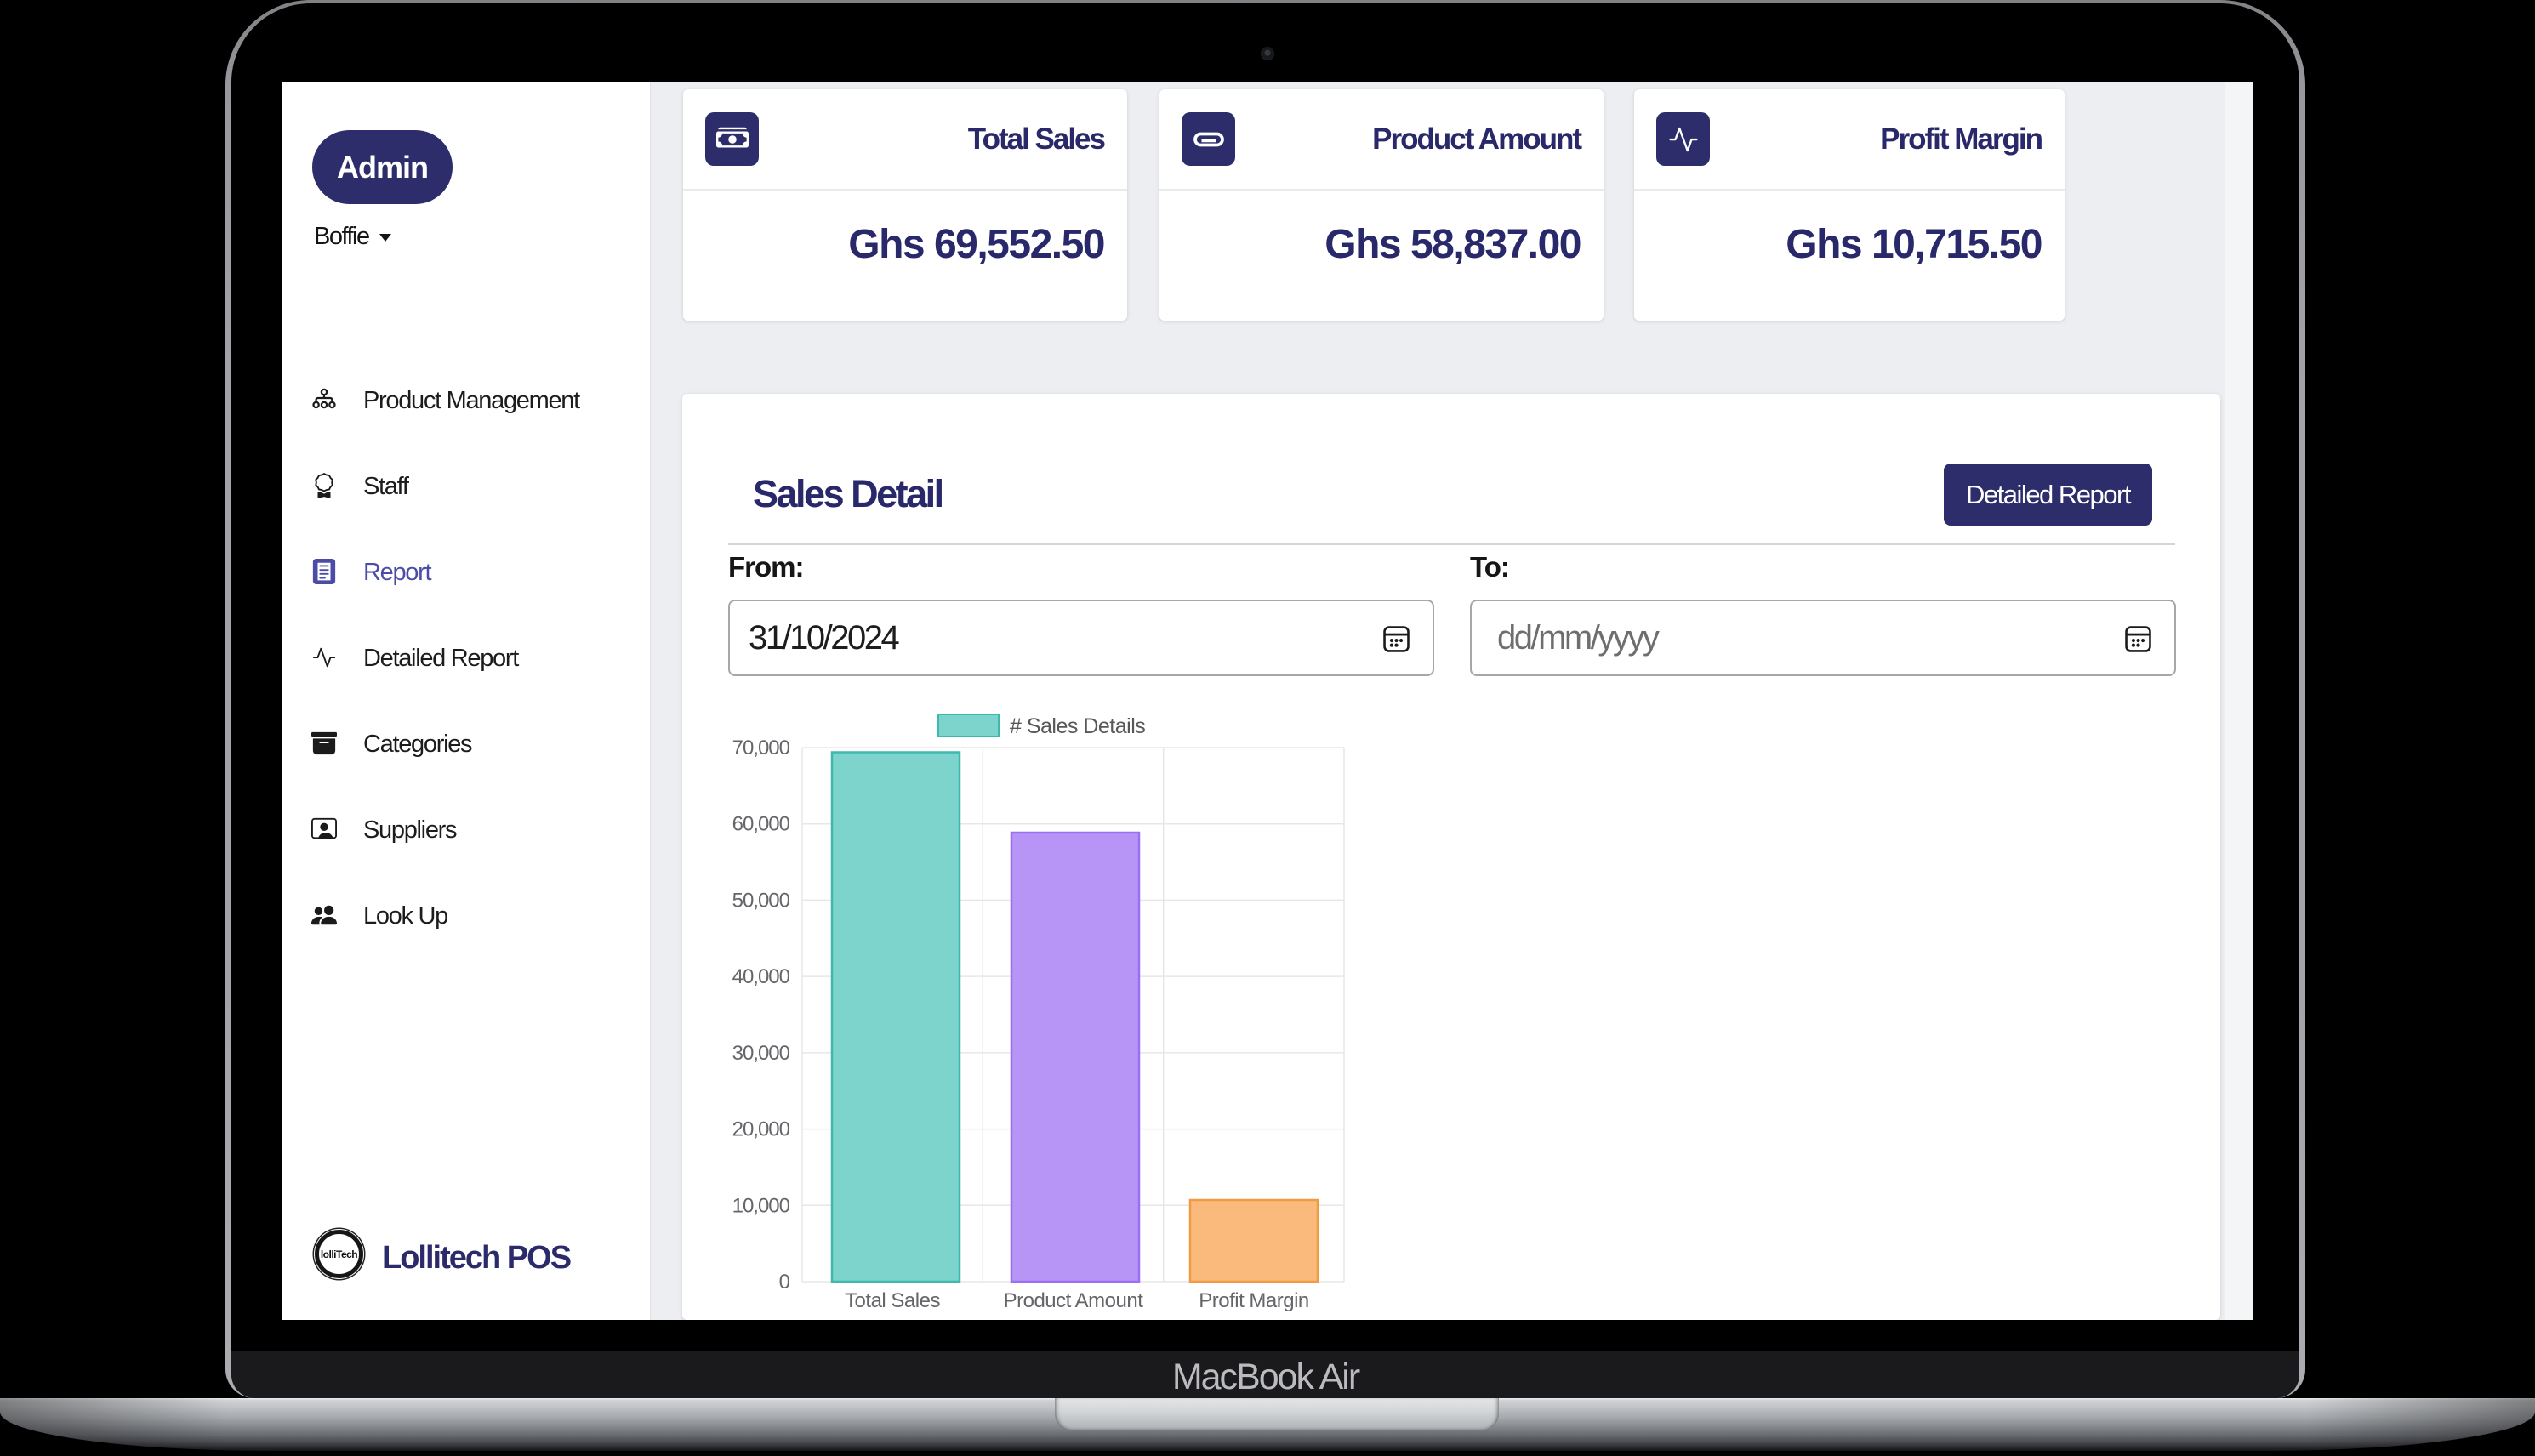 The height and width of the screenshot is (1456, 2535). I want to click on svg-text: 70,000, so click(761, 748).